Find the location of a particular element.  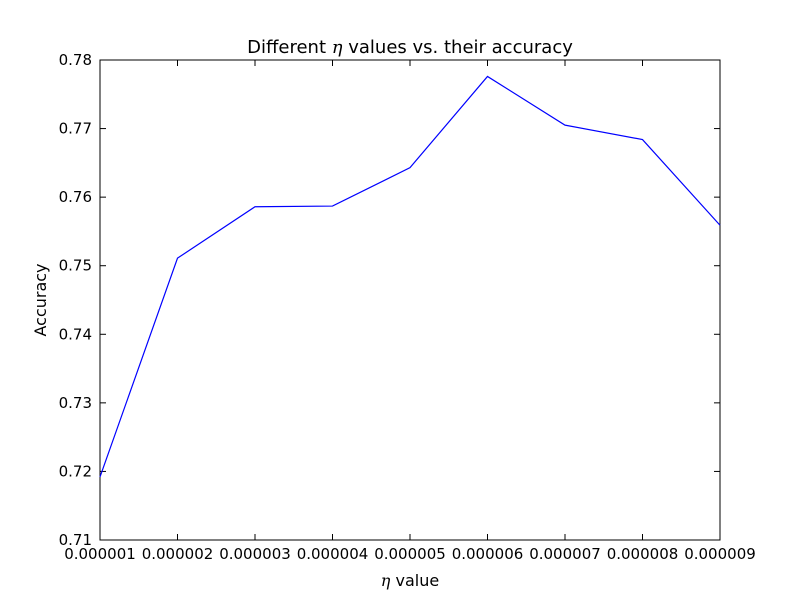

x-tick-label: 0.000006 is located at coordinates (488, 554).